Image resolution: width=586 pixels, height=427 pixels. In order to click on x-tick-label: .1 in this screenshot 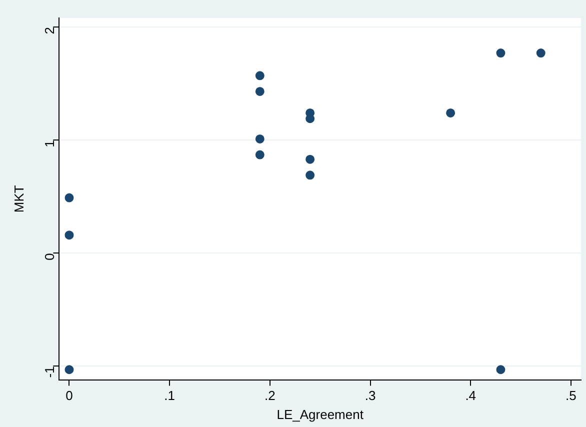, I will do `click(170, 396)`.